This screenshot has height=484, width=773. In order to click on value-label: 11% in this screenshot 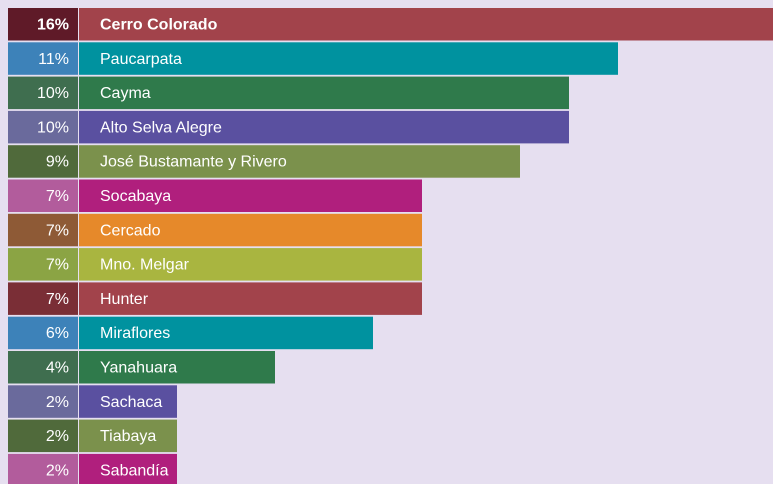, I will do `click(53, 59)`.